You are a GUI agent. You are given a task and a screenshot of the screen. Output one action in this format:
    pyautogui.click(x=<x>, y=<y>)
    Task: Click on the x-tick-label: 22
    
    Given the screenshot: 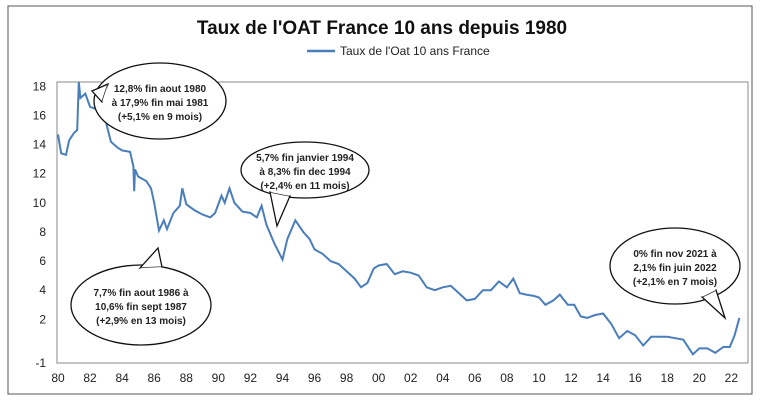 What is the action you would take?
    pyautogui.click(x=732, y=378)
    